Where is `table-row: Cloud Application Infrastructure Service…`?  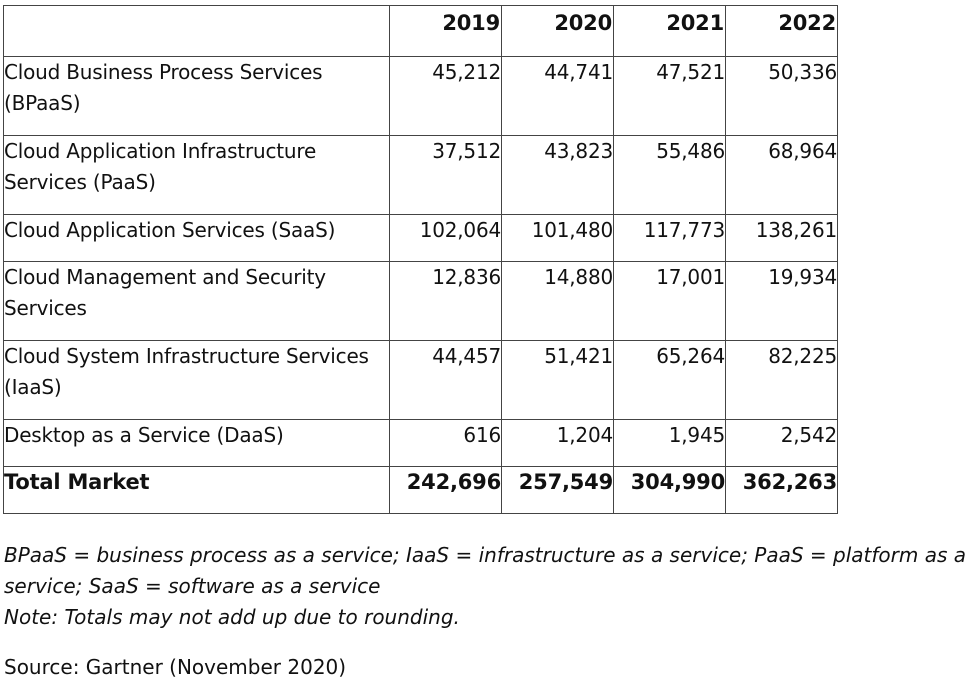 table-row: Cloud Application Infrastructure Service… is located at coordinates (420, 175).